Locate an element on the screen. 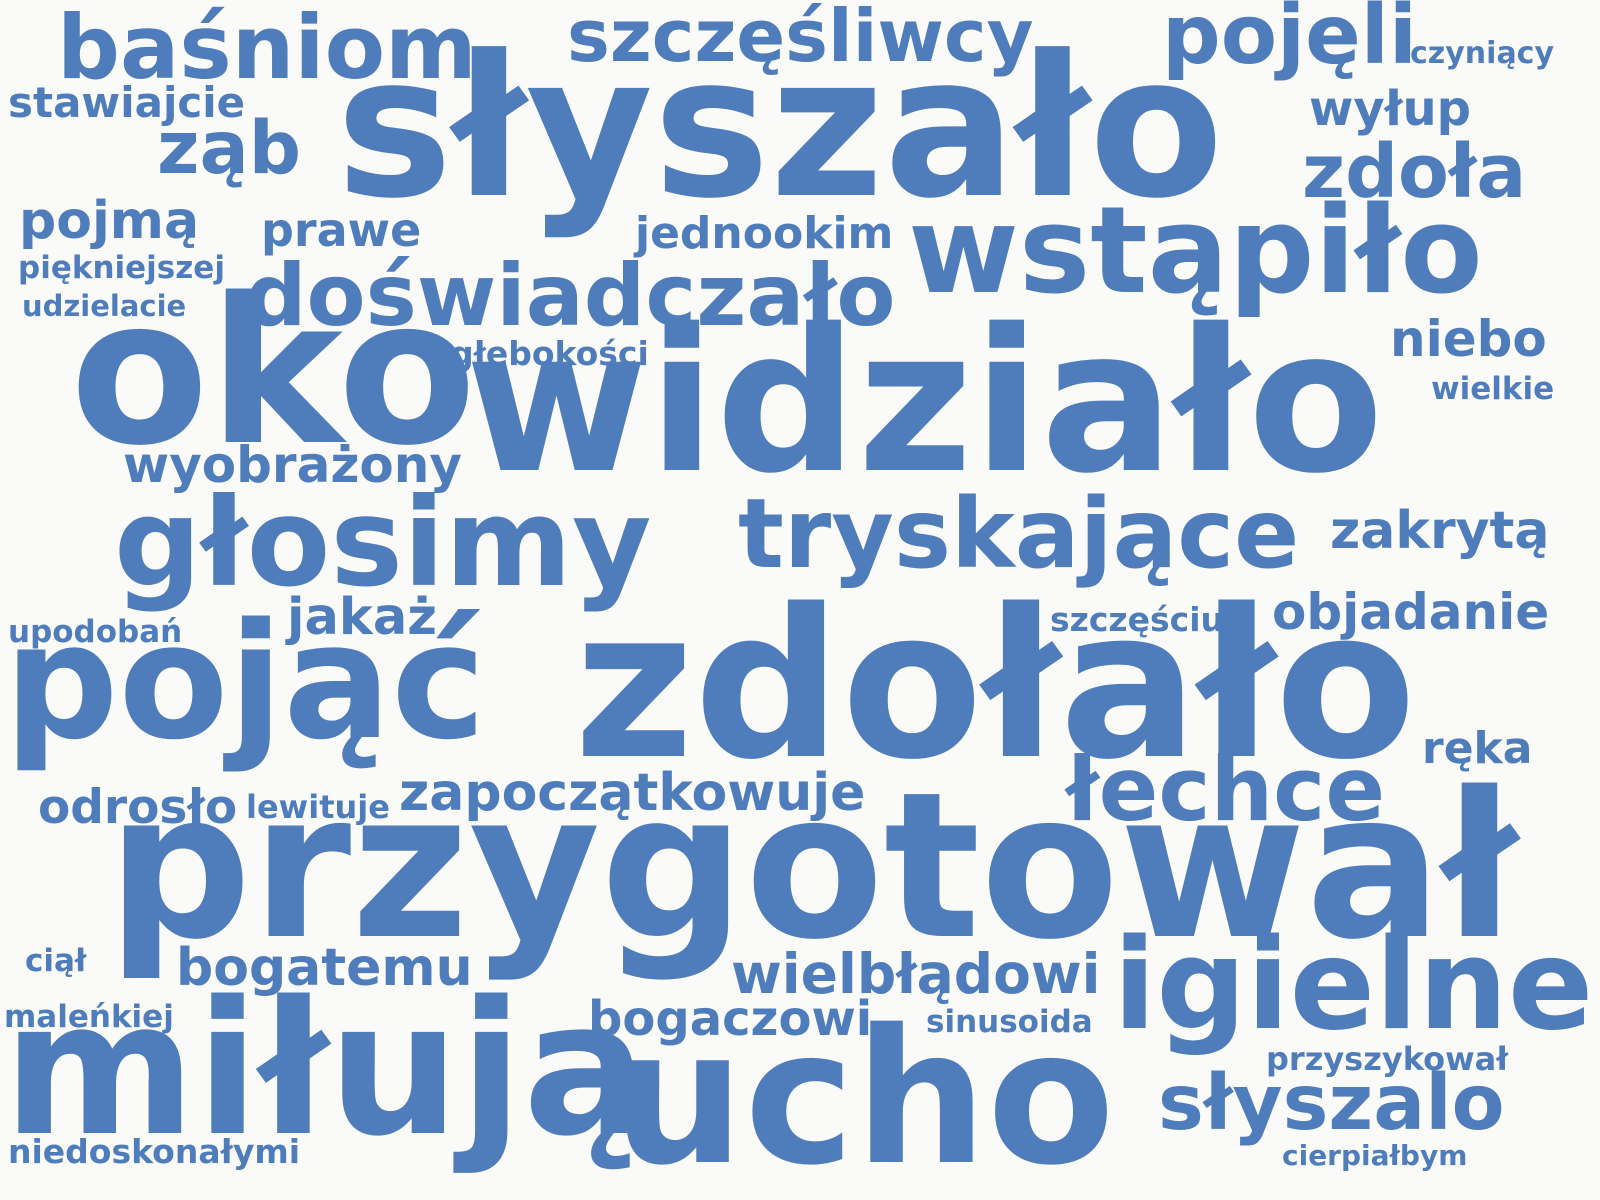 This screenshot has height=1200, width=1600. word-wielkie: wielkie is located at coordinates (1493, 389).